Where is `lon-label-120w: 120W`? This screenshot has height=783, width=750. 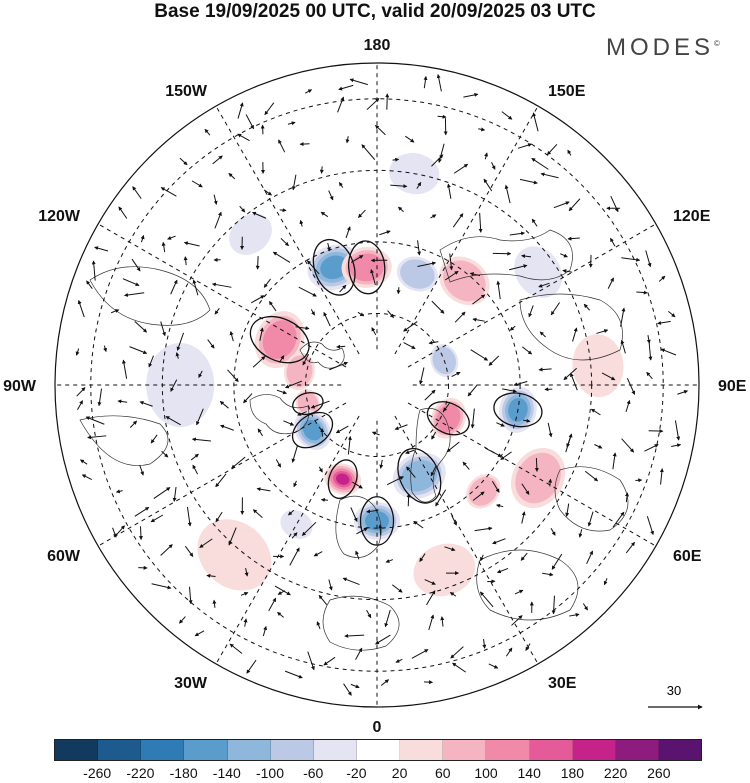
lon-label-120w: 120W is located at coordinates (59, 216).